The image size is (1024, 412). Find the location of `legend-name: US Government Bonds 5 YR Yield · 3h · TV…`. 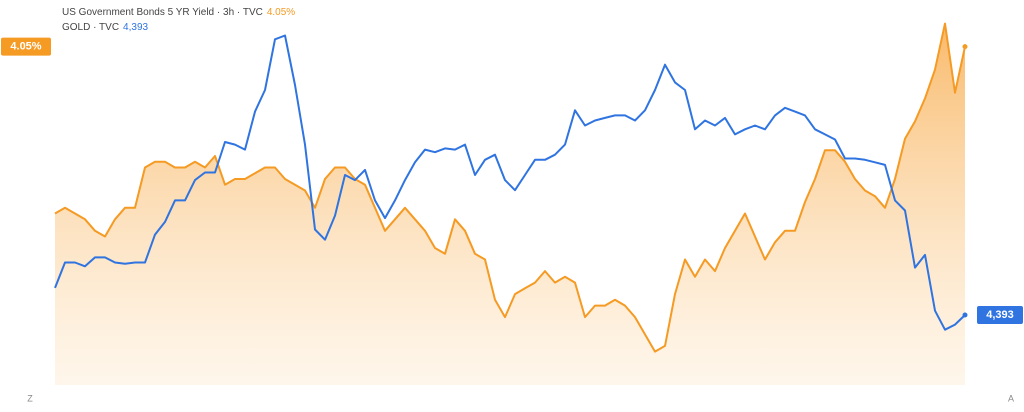

legend-name: US Government Bonds 5 YR Yield · 3h · TV… is located at coordinates (162, 12).